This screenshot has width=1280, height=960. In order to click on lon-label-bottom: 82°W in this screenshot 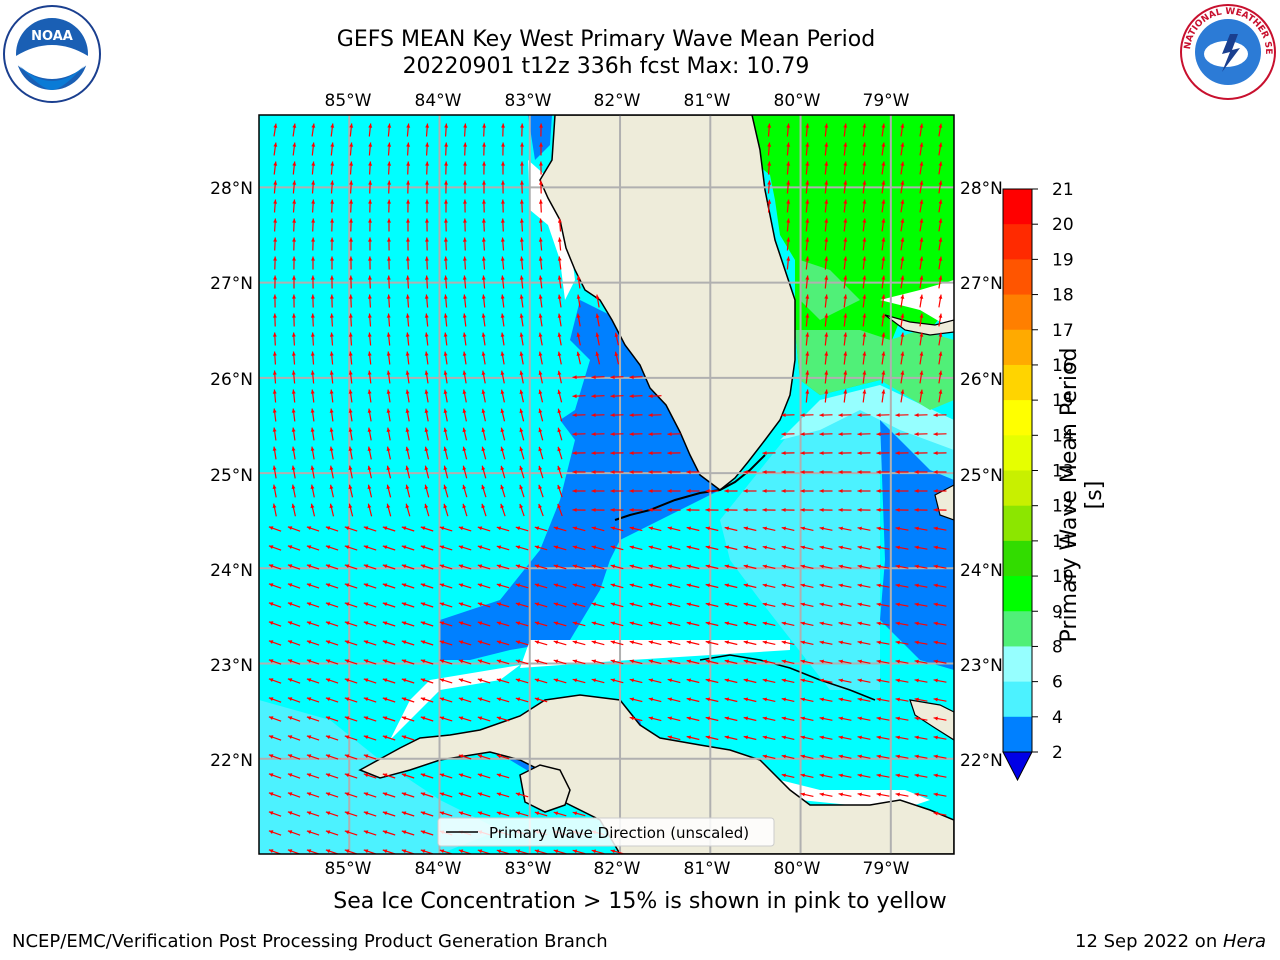, I will do `click(617, 869)`.